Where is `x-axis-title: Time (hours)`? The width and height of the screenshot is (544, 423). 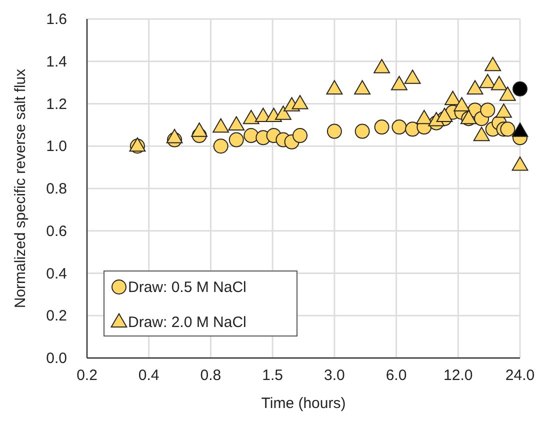
x-axis-title: Time (hours) is located at coordinates (303, 403).